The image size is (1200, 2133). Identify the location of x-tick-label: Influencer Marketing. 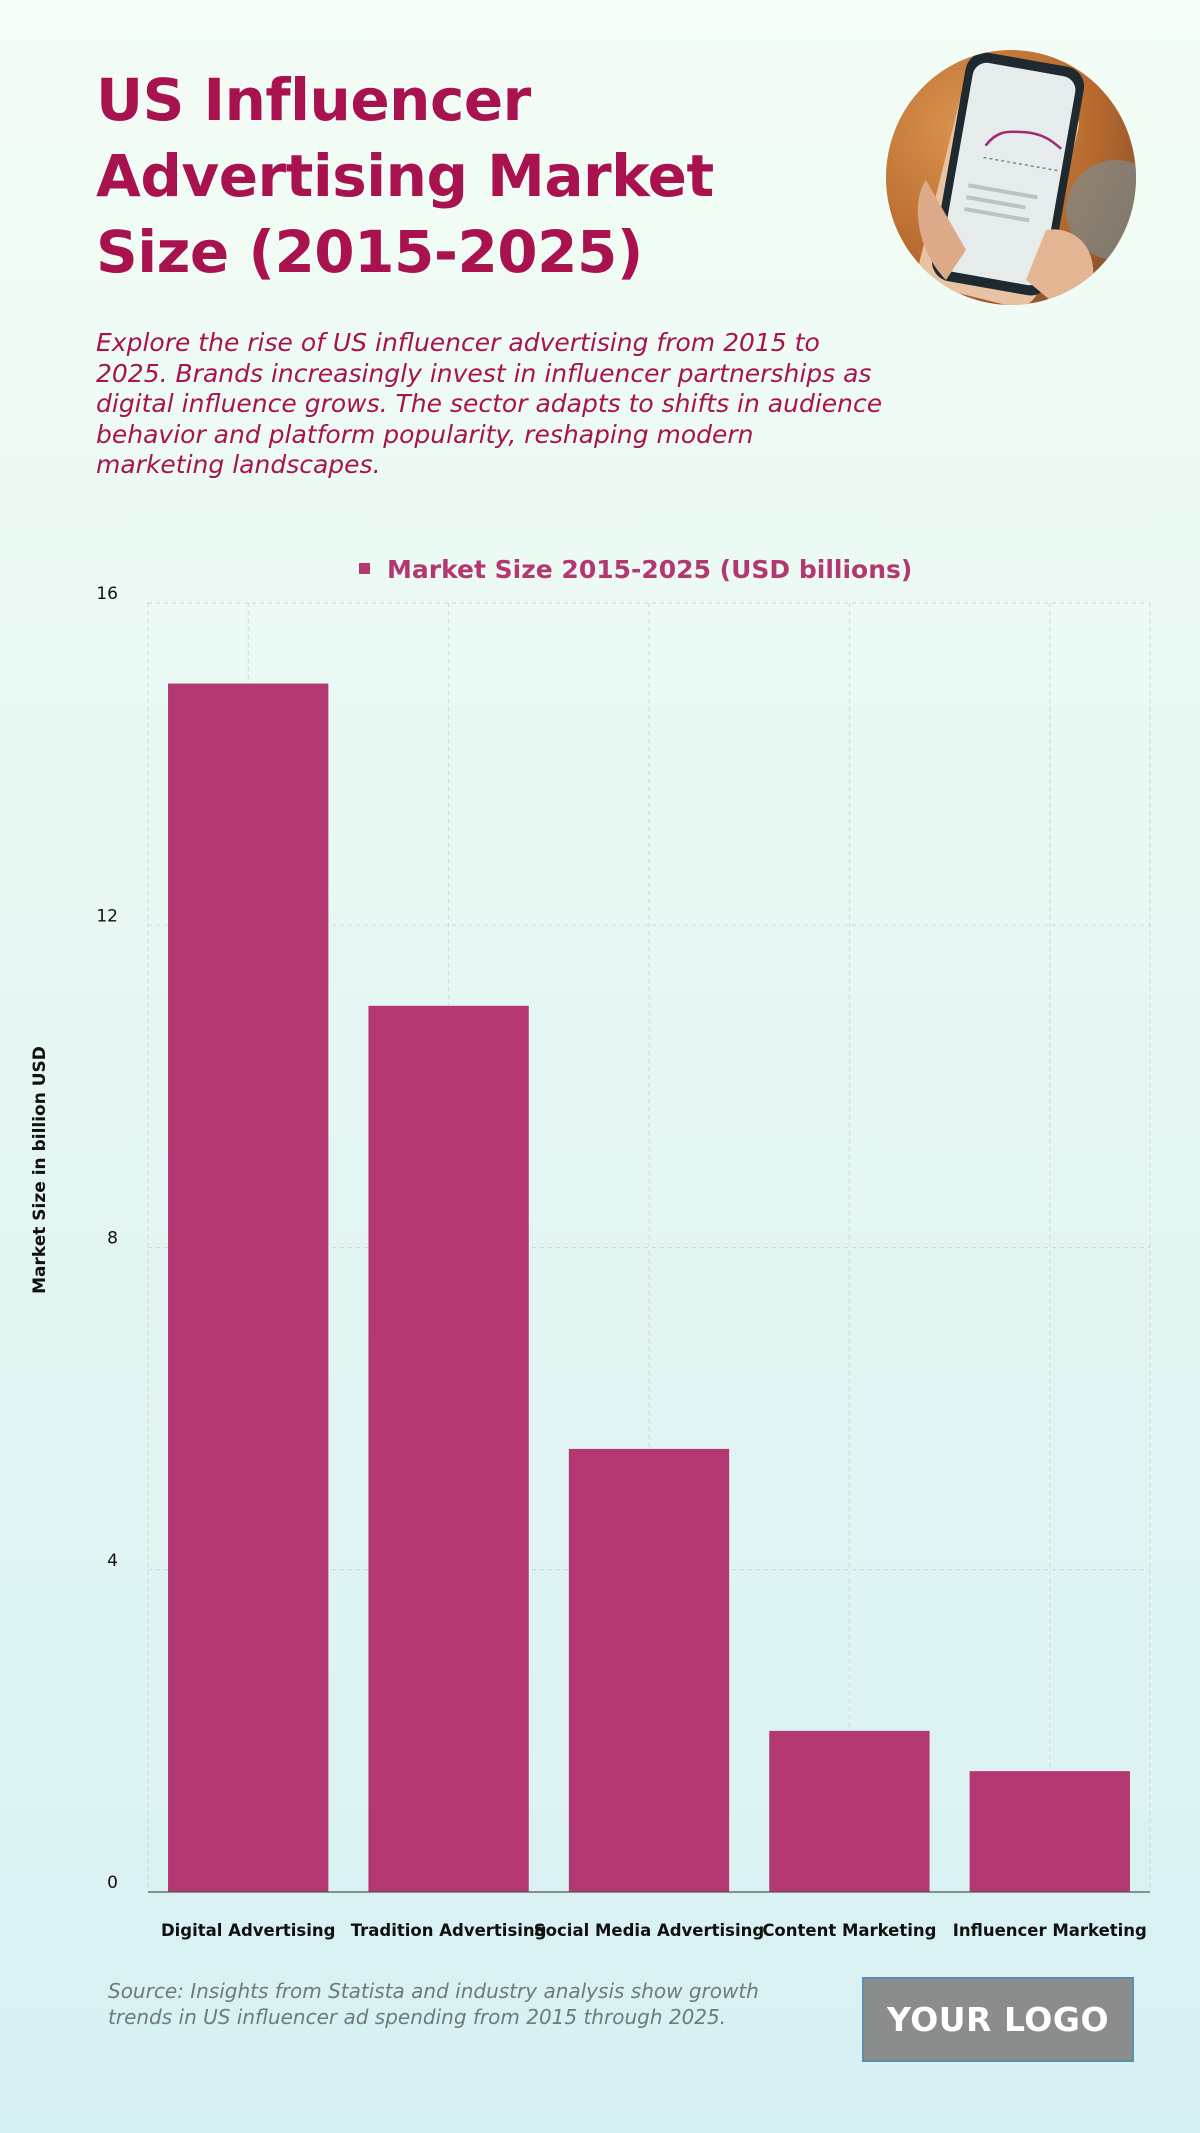
(1050, 1930).